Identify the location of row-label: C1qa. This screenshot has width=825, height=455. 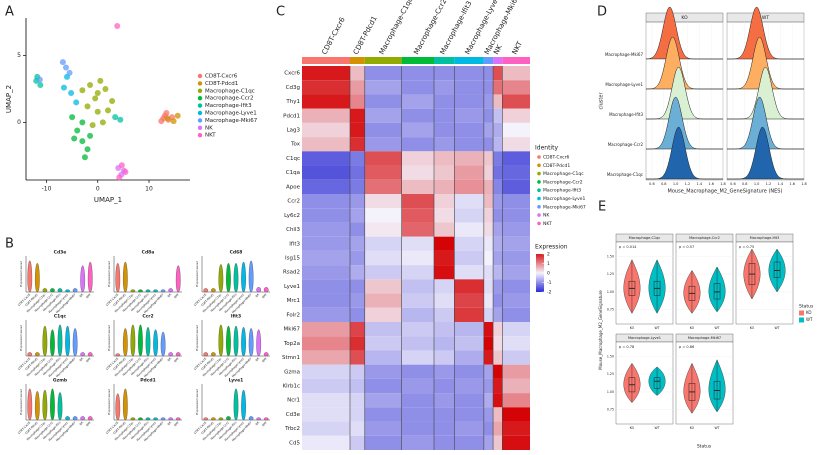
(293, 173).